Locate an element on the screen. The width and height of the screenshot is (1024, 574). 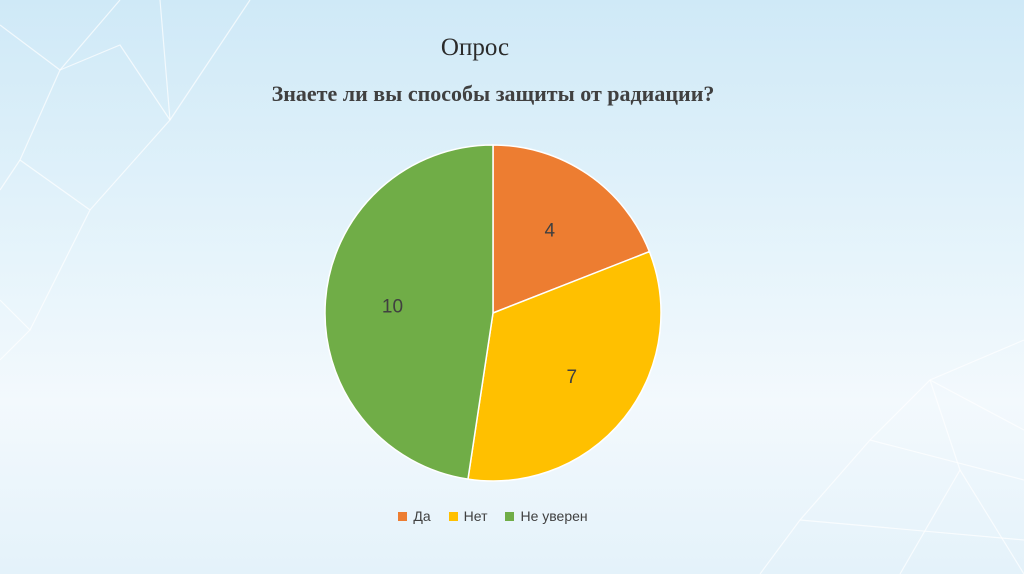
chart-title: Знаете ли вы способы защиты от радиации? is located at coordinates (493, 93).